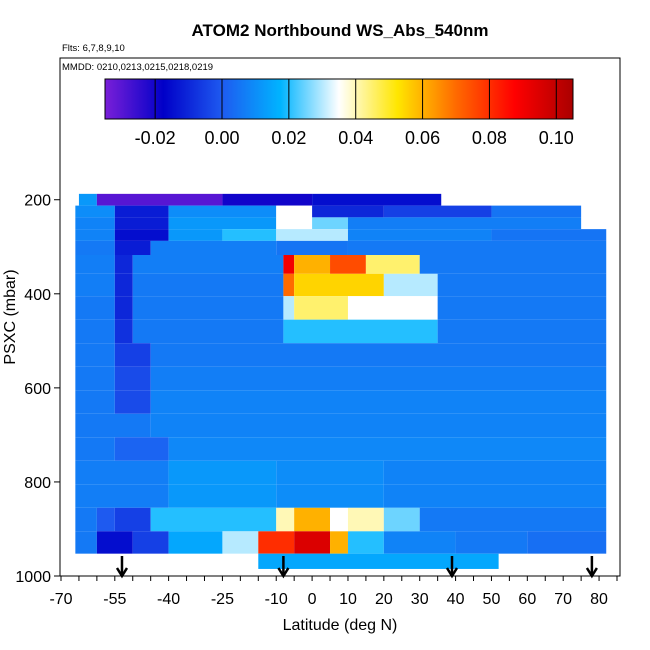 This screenshot has width=650, height=650. I want to click on flights-note: Flts: 6,7,8,9,10, so click(93, 48).